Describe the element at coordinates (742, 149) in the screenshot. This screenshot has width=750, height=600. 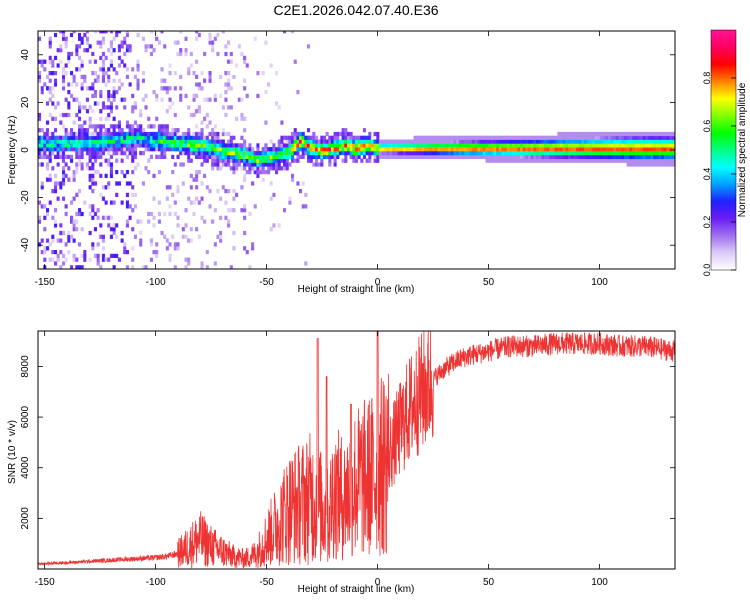
I see `colorbar-label: Normalized spectral amplitude` at that location.